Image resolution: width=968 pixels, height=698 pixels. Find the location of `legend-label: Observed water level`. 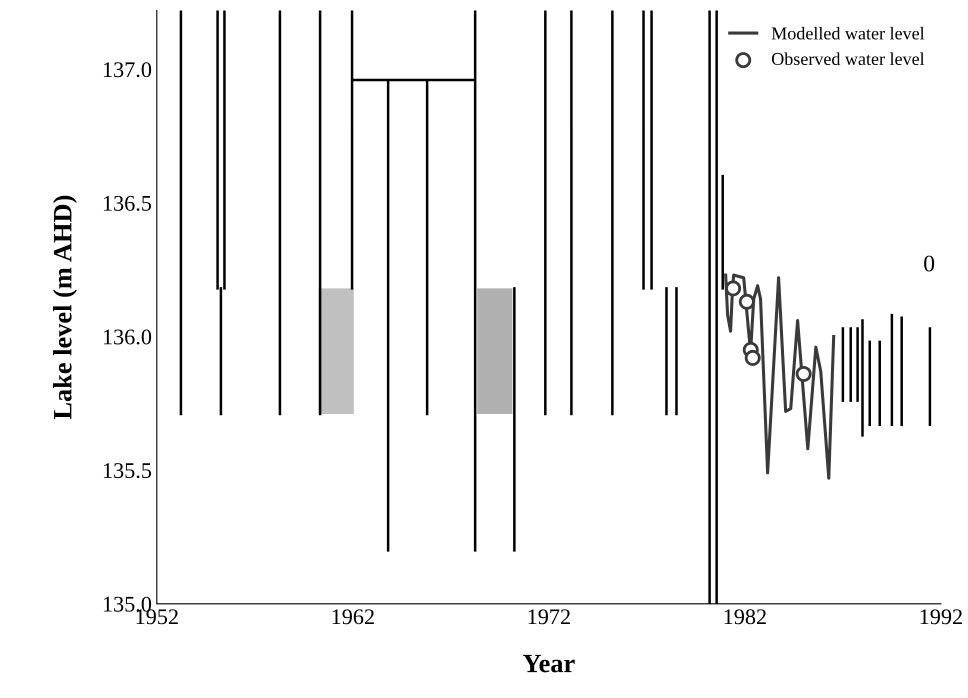

legend-label: Observed water level is located at coordinates (848, 59).